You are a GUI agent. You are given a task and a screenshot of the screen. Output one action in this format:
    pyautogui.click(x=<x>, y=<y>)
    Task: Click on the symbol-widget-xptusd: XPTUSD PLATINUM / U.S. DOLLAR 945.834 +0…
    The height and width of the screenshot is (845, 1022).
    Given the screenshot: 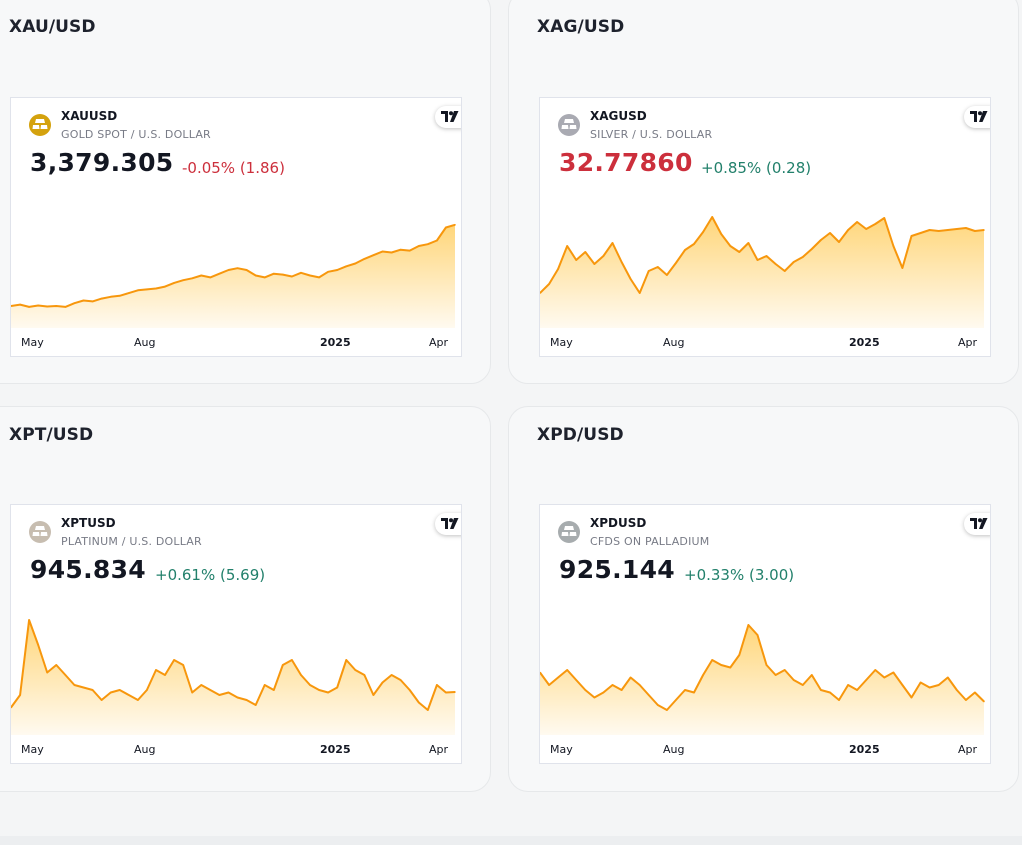 What is the action you would take?
    pyautogui.click(x=236, y=634)
    